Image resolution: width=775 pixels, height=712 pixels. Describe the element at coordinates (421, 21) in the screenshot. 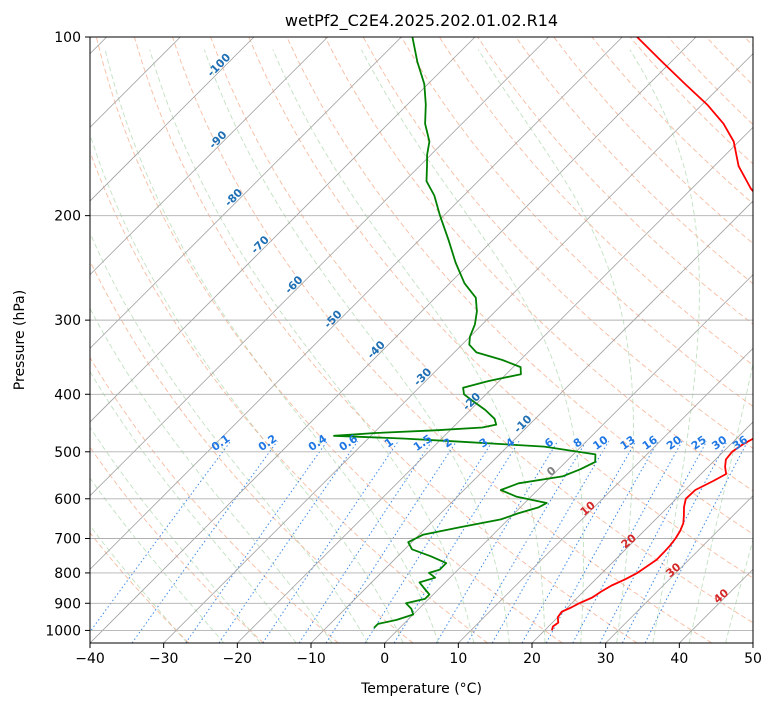

I see `chart-title: wetPf2_C2E4.2025.202.01.02.R14` at that location.